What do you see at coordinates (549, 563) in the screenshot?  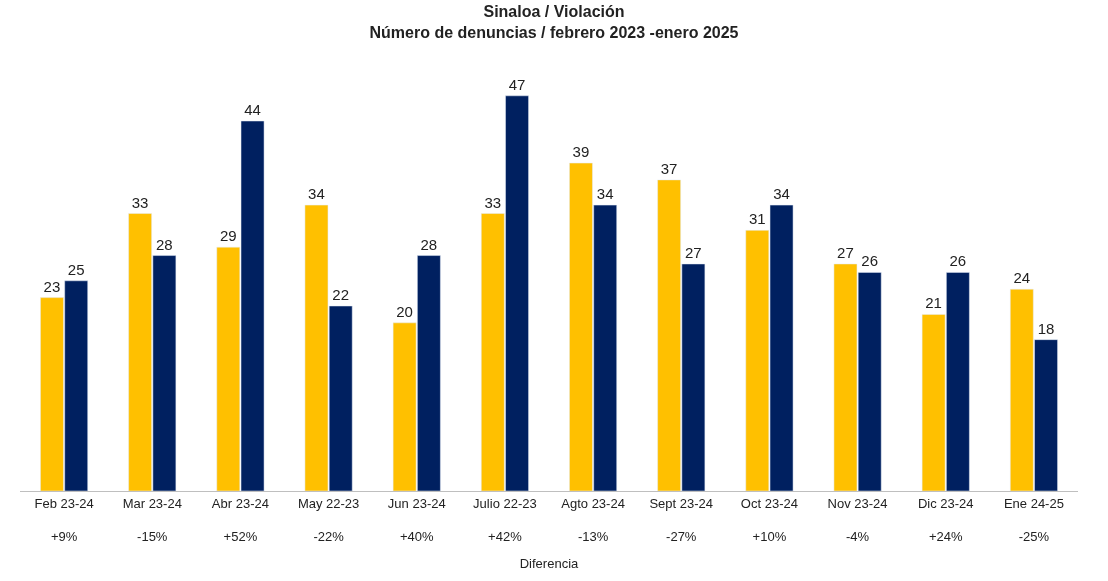 I see `x-axis-title: Diferencia` at bounding box center [549, 563].